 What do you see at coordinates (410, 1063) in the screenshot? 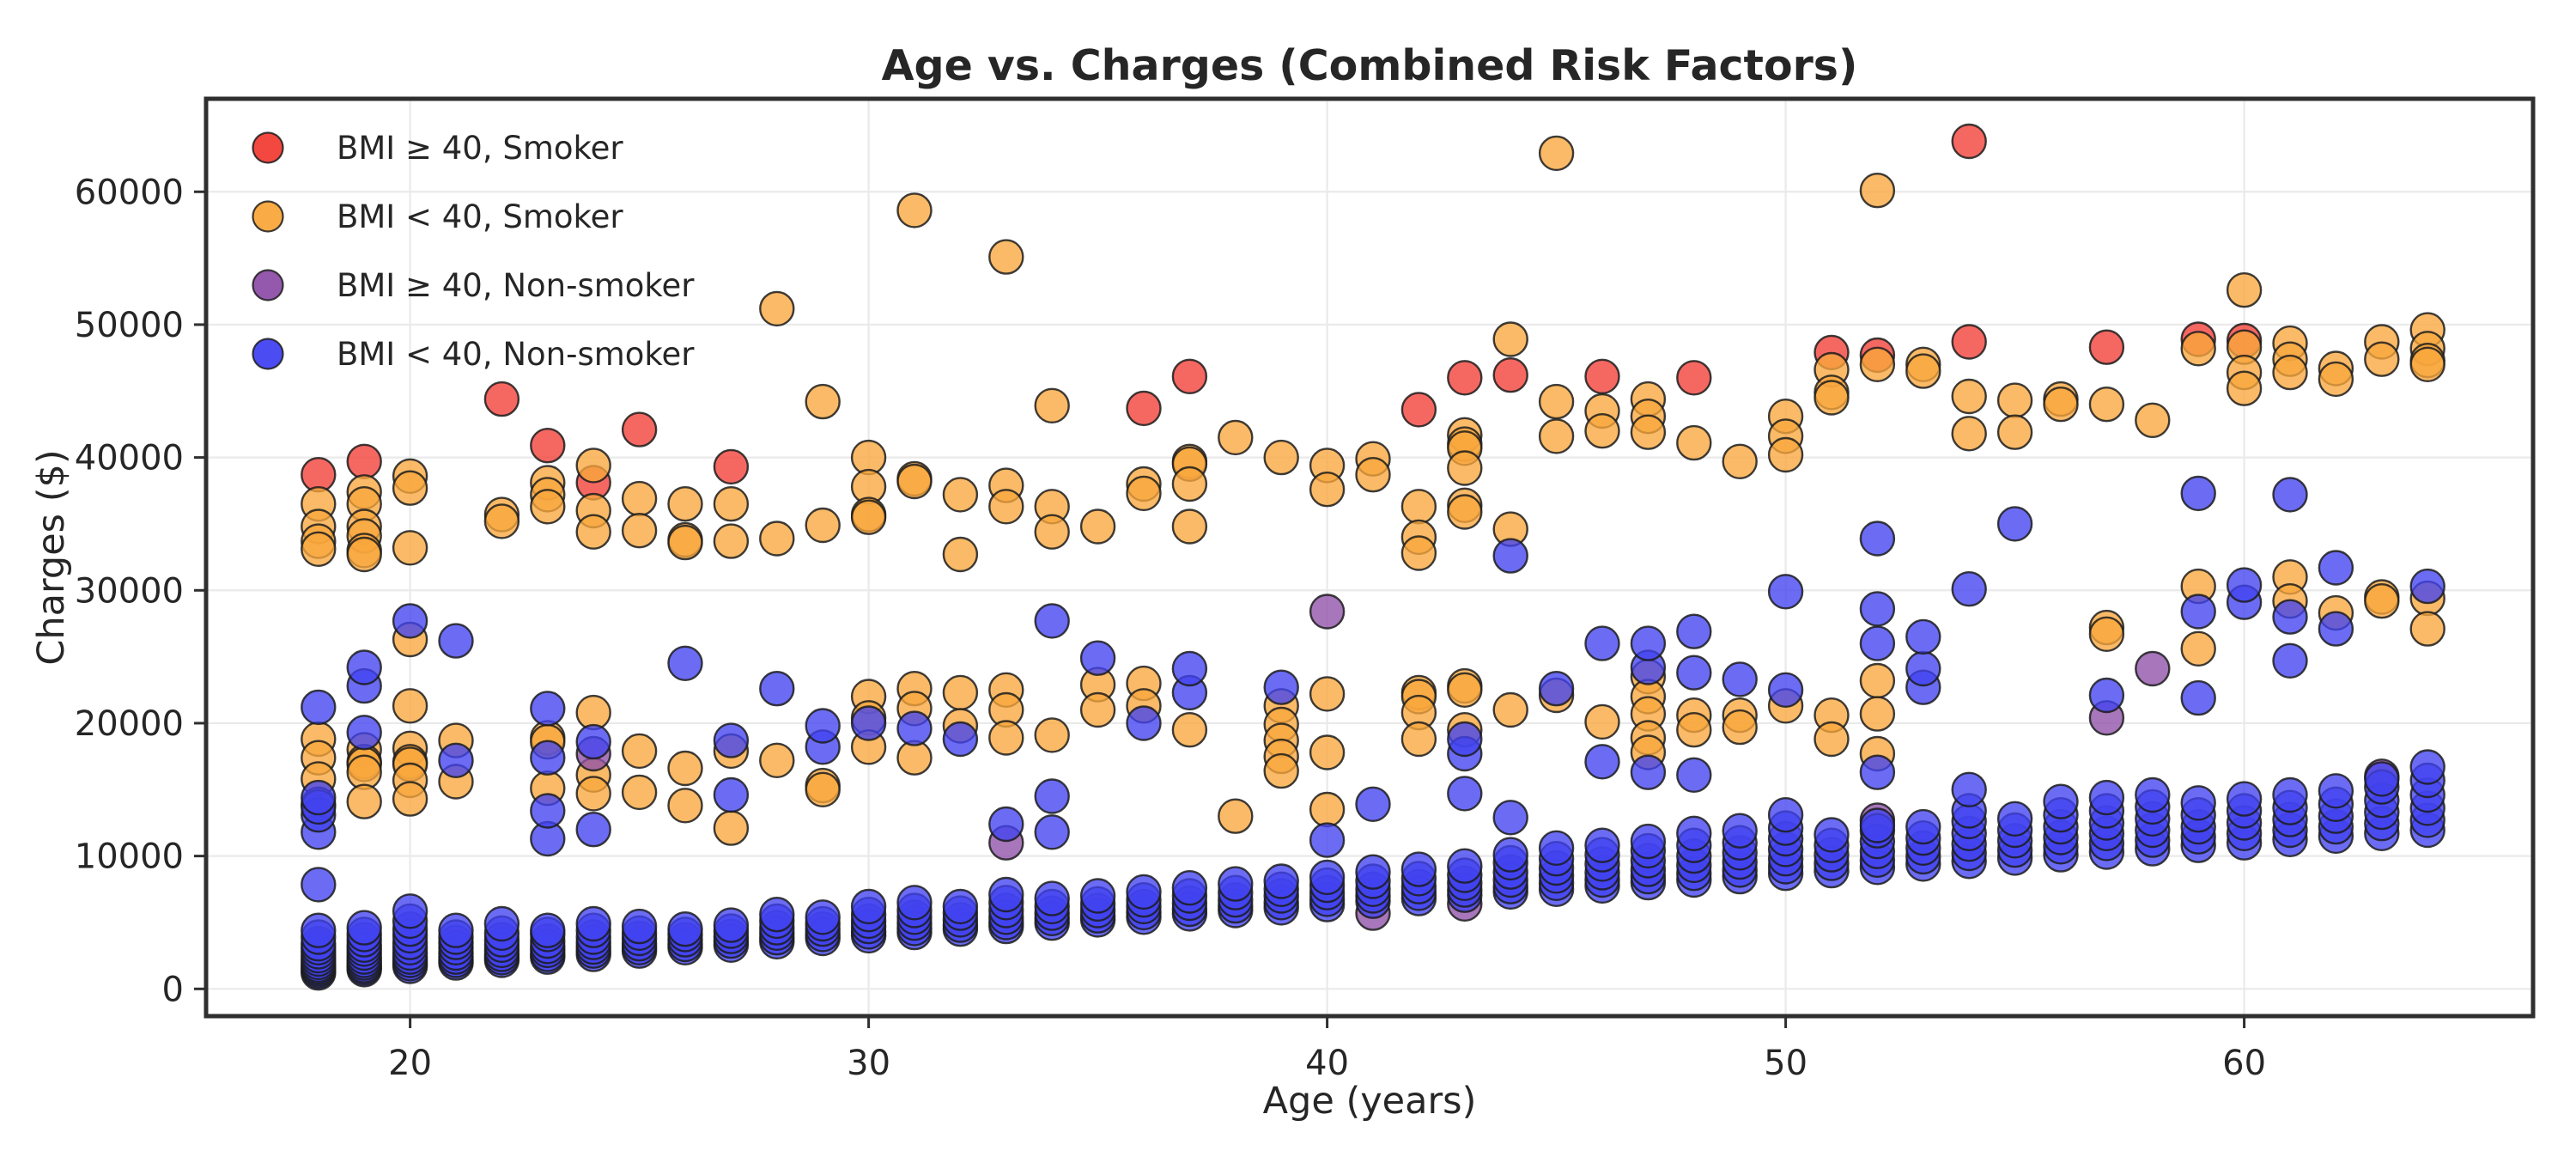
I see `x-tick-label: 20` at bounding box center [410, 1063].